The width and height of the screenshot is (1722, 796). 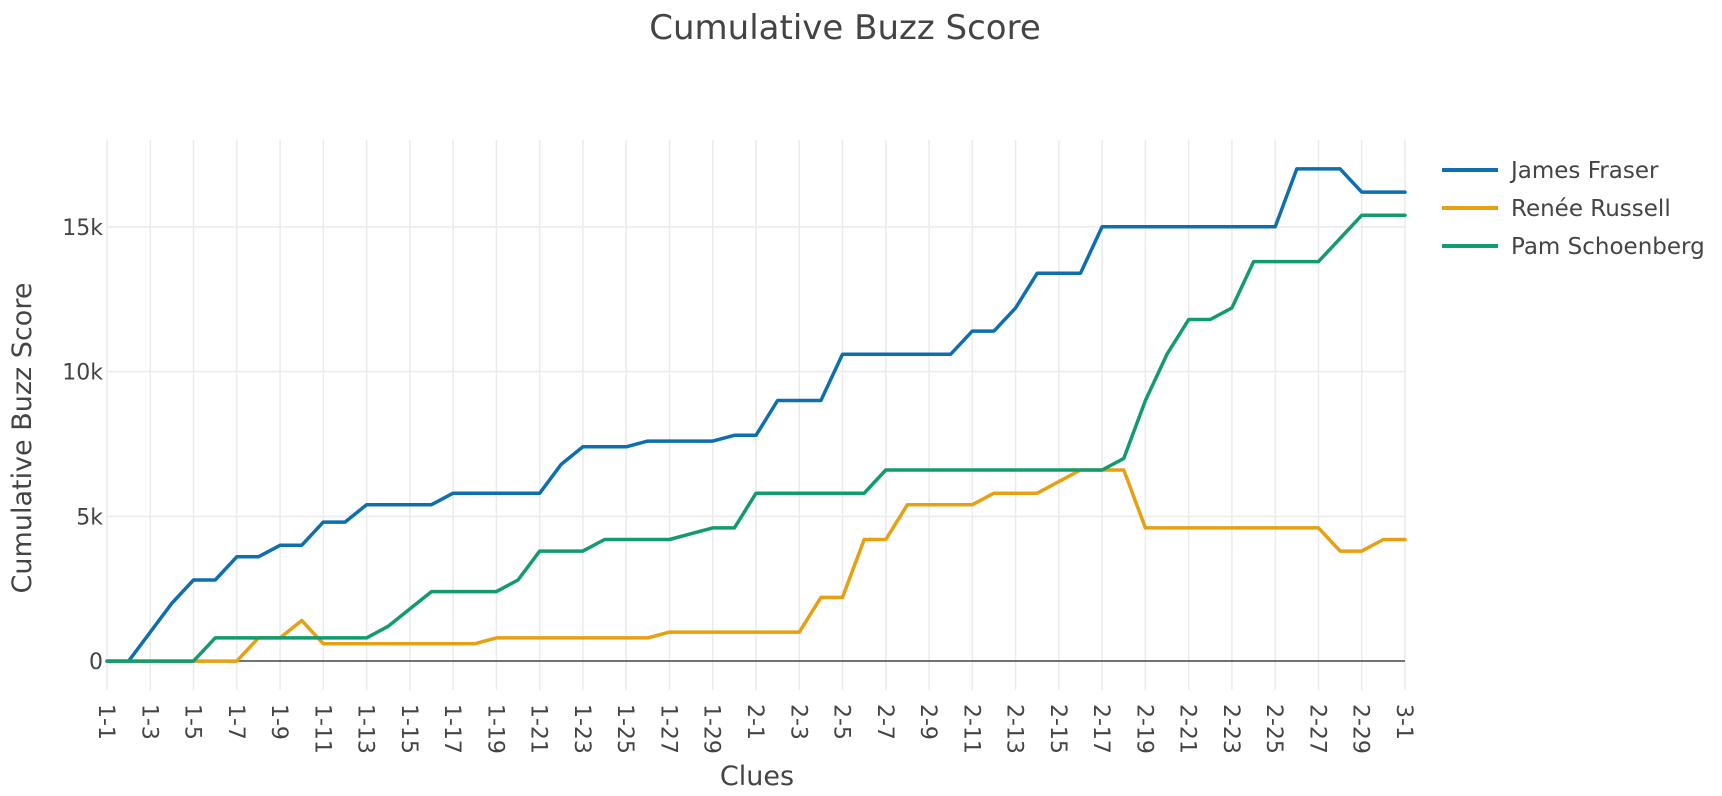 I want to click on x-tick-label: 2-7, so click(x=884, y=722).